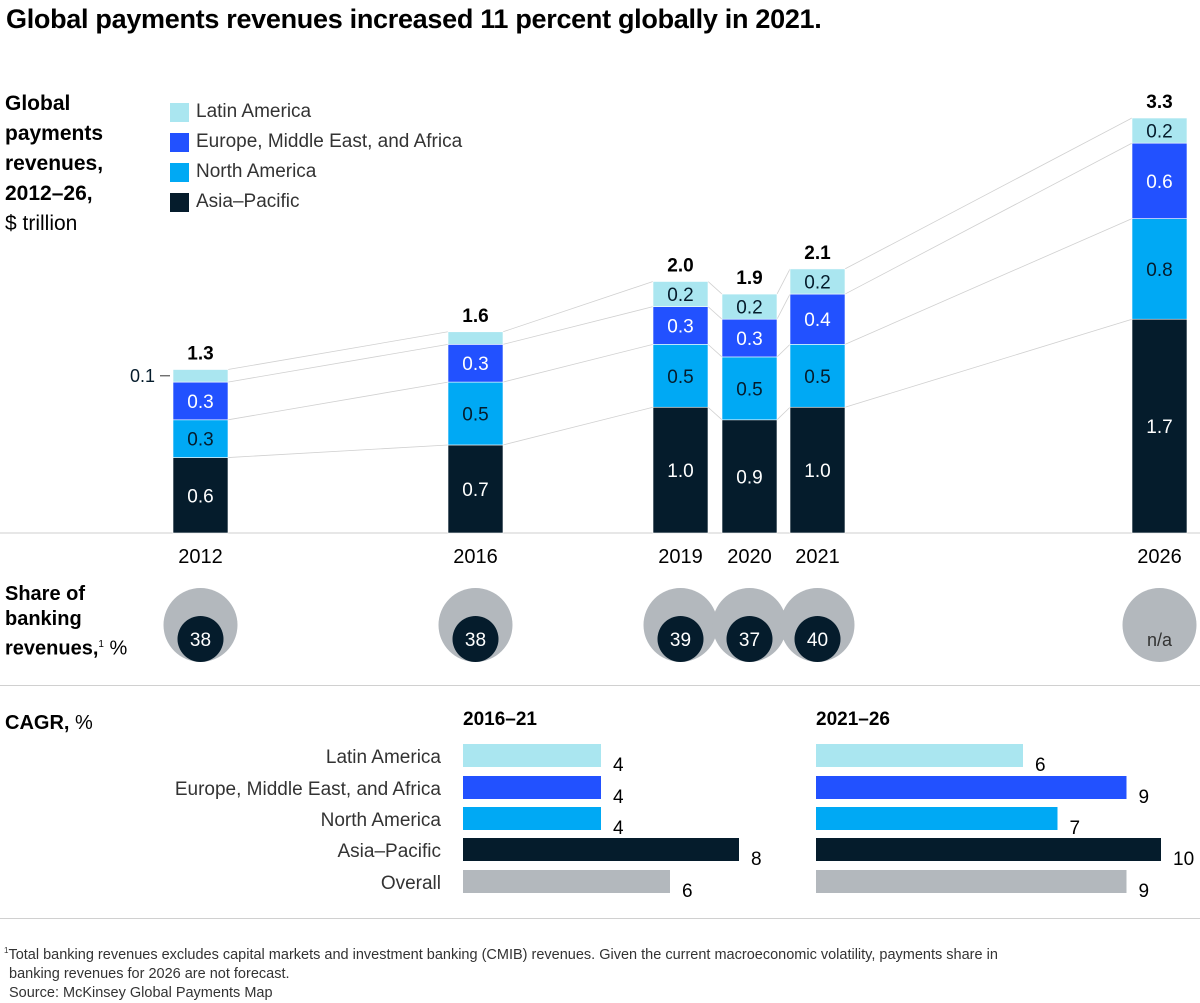 The width and height of the screenshot is (1200, 1003). What do you see at coordinates (680, 640) in the screenshot?
I see `share-value-label: 39` at bounding box center [680, 640].